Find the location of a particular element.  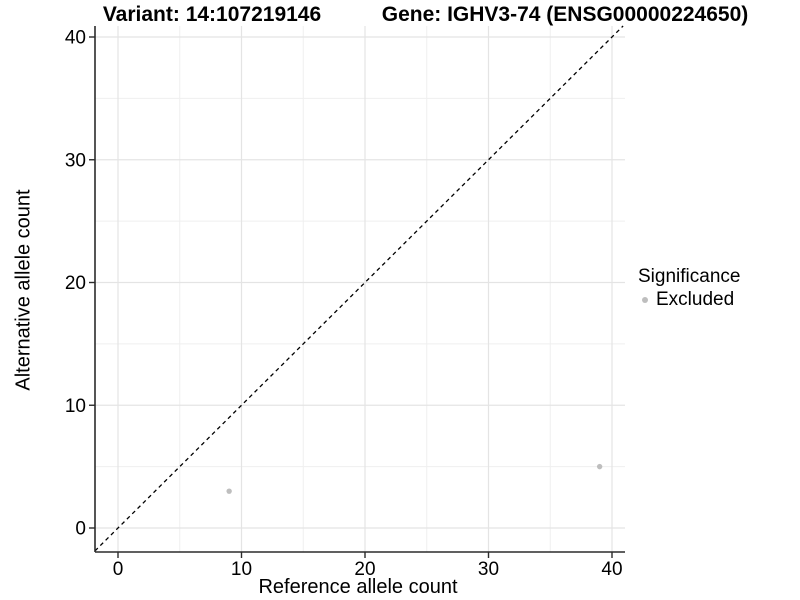

y-tick-label: 0 is located at coordinates (80, 529).